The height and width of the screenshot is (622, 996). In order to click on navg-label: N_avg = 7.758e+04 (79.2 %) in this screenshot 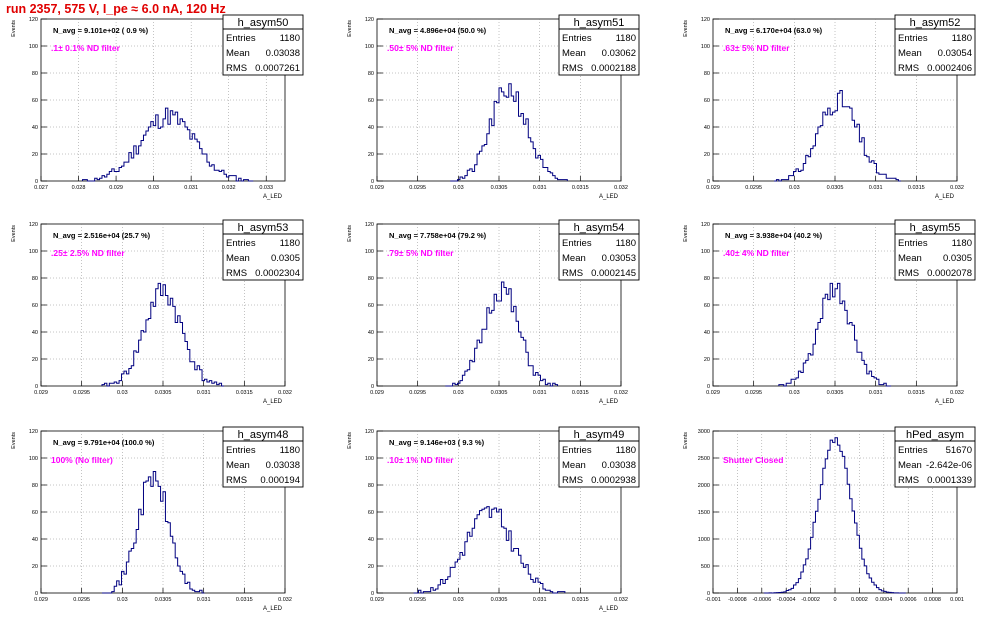, I will do `click(438, 235)`.